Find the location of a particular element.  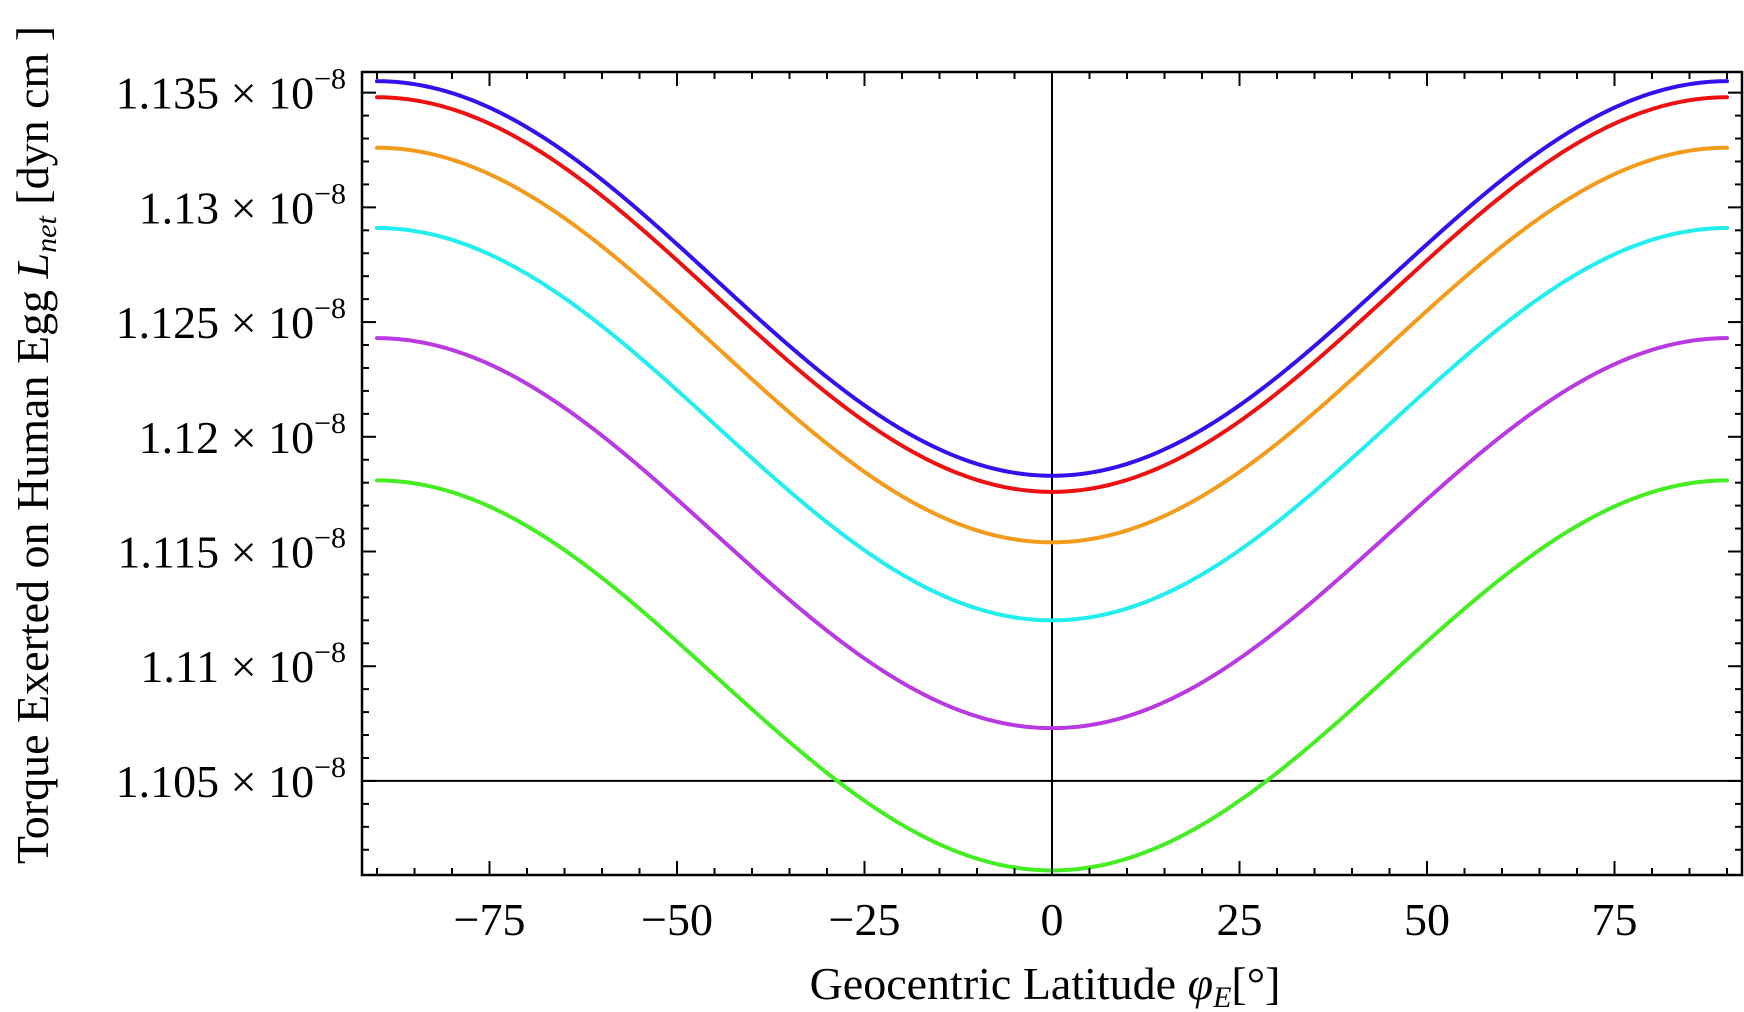

x-axis-title-symbol: φ is located at coordinates (1200, 983).